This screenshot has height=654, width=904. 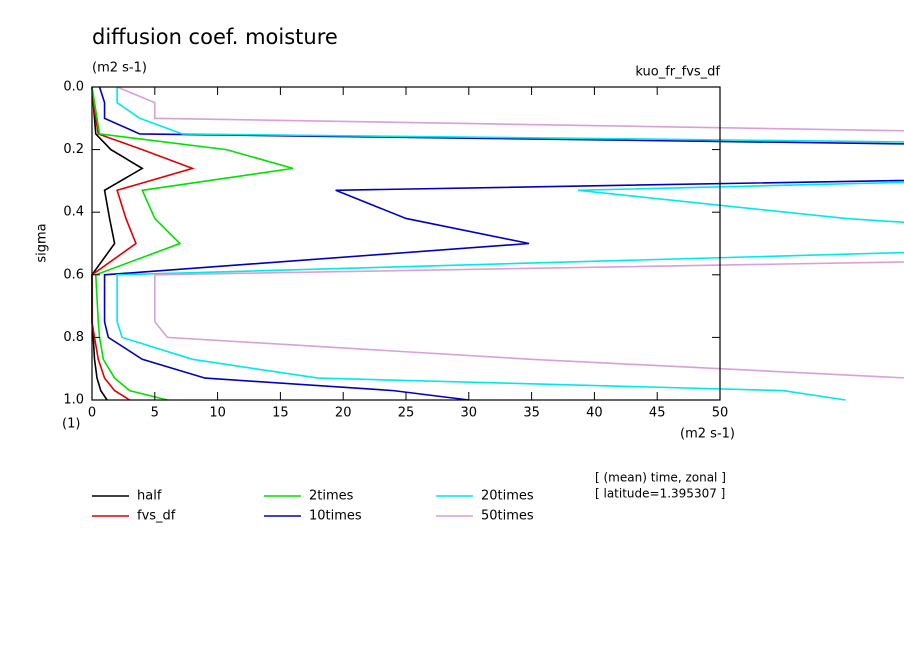 I want to click on x-tick-label: 40, so click(x=594, y=413).